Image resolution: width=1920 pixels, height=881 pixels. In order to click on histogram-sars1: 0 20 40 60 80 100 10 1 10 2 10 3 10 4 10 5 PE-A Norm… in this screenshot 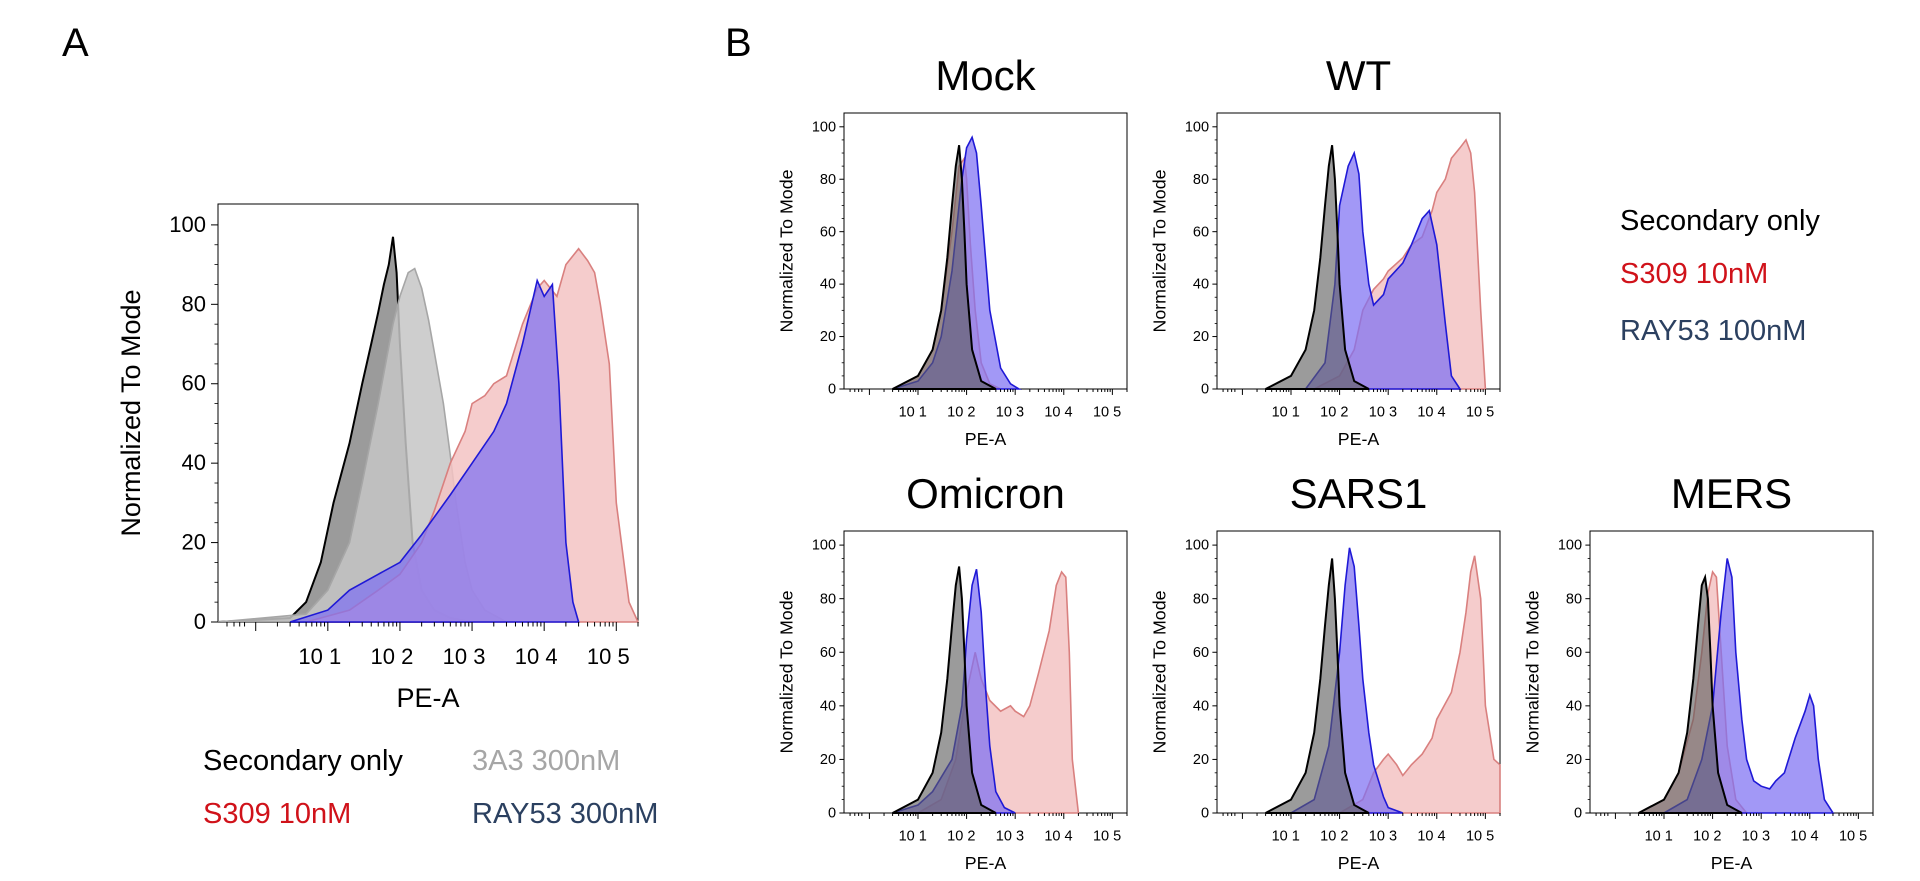, I will do `click(1325, 671)`.